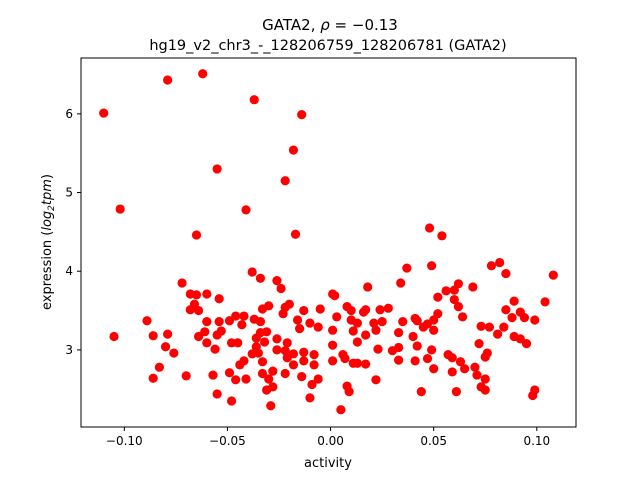  I want to click on x-axis-label: activity, so click(328, 463).